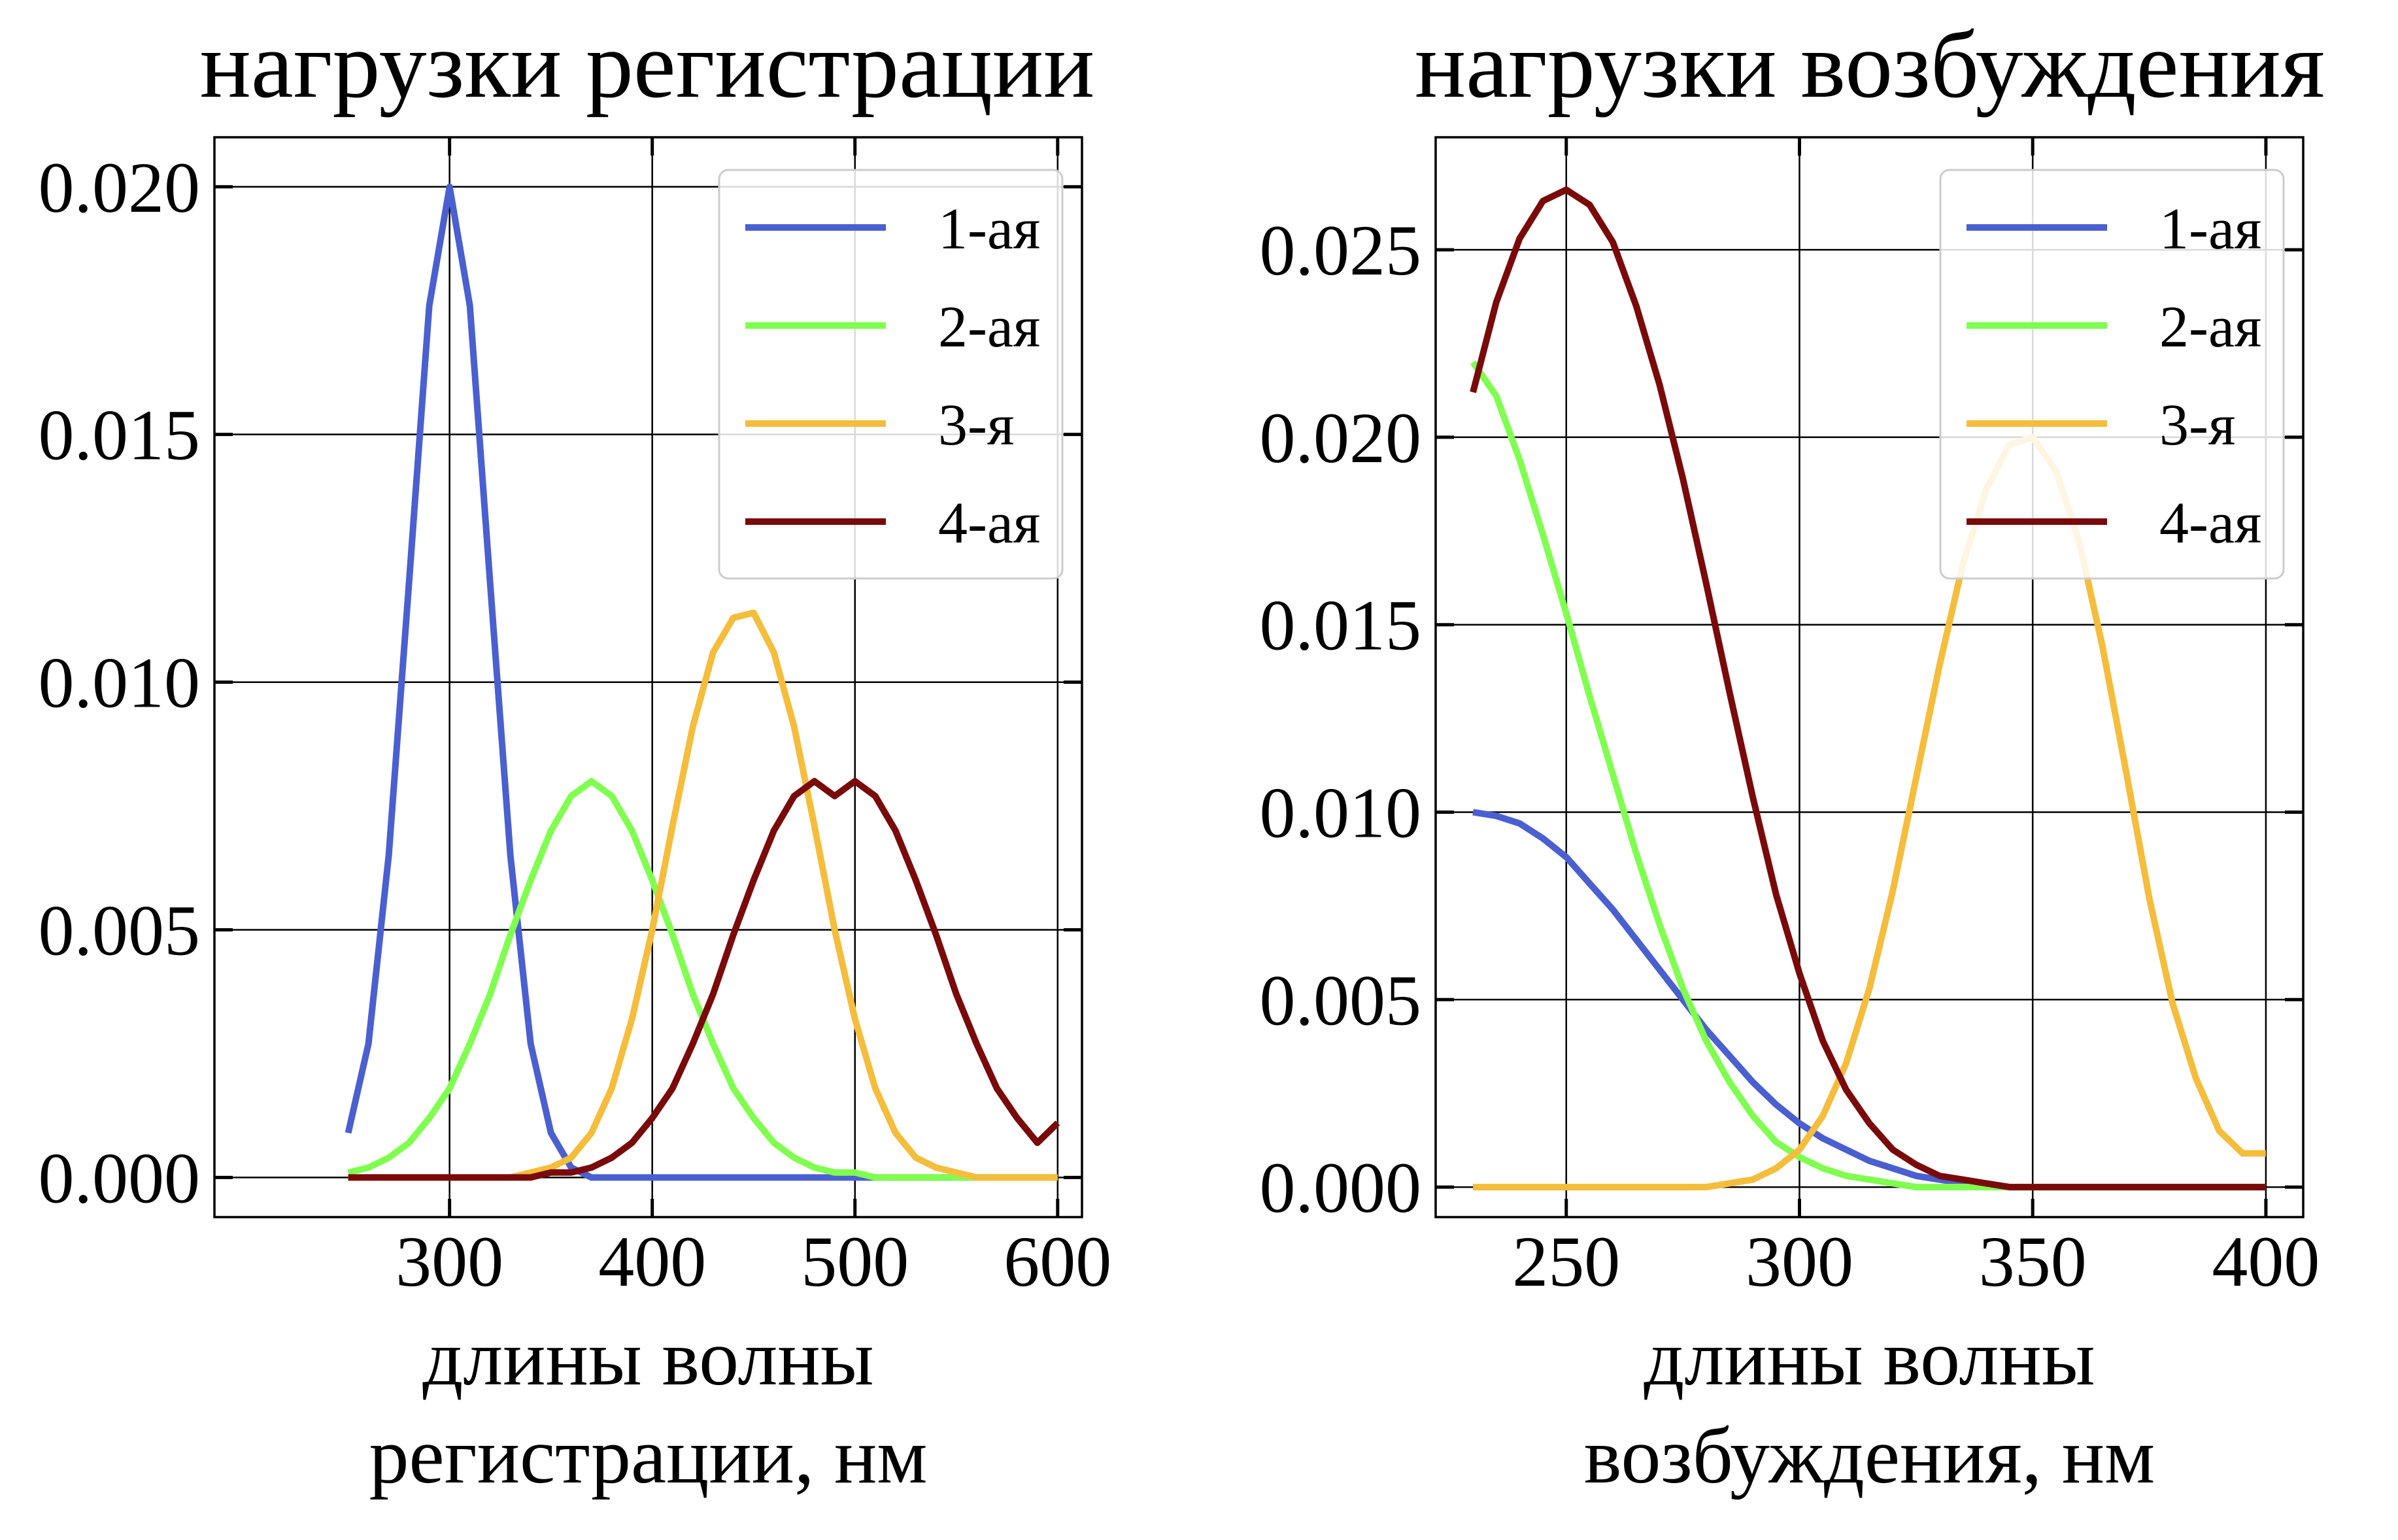 The image size is (2398, 1540). What do you see at coordinates (1341, 438) in the screenshot?
I see `right-ytick-label-4: 0.020` at bounding box center [1341, 438].